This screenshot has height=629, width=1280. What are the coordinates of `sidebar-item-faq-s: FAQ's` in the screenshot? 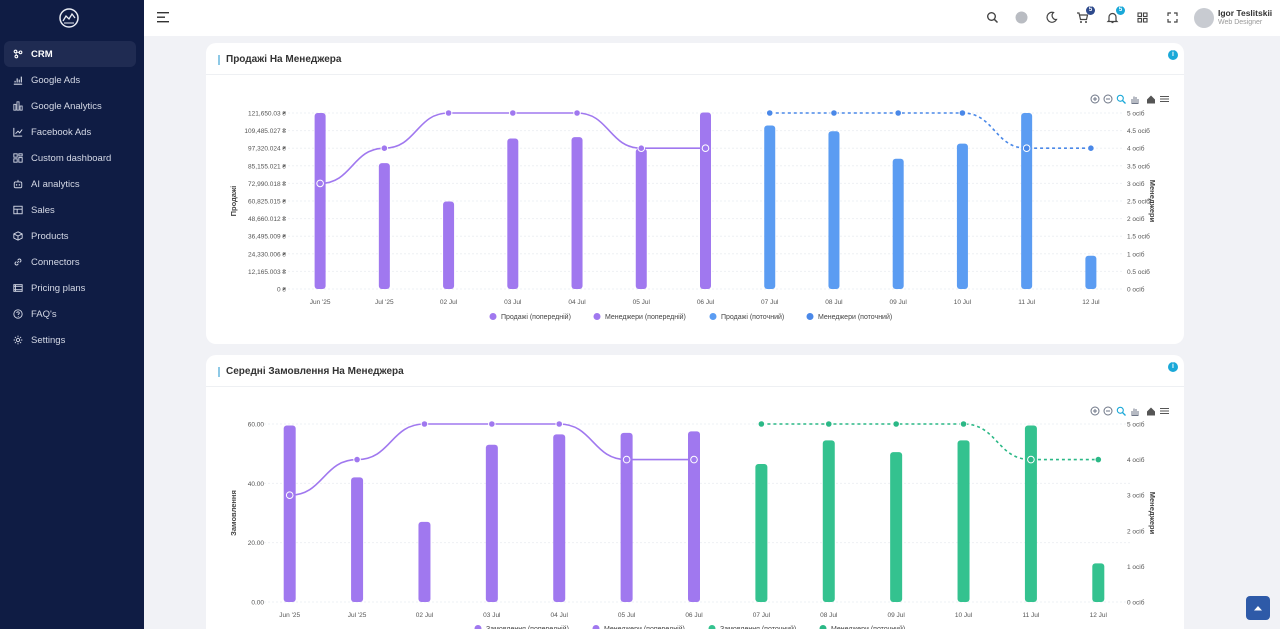 It's located at (70, 314).